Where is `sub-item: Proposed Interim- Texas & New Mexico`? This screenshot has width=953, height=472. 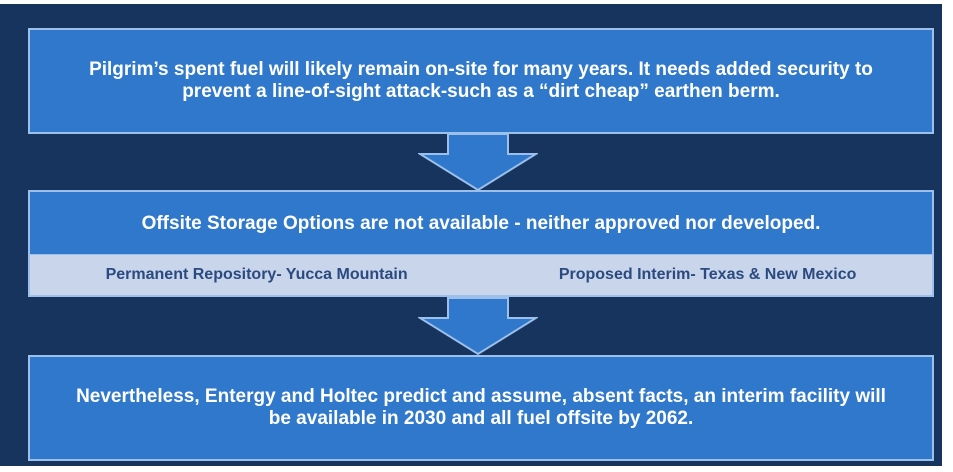
sub-item: Proposed Interim- Texas & New Mexico is located at coordinates (707, 274).